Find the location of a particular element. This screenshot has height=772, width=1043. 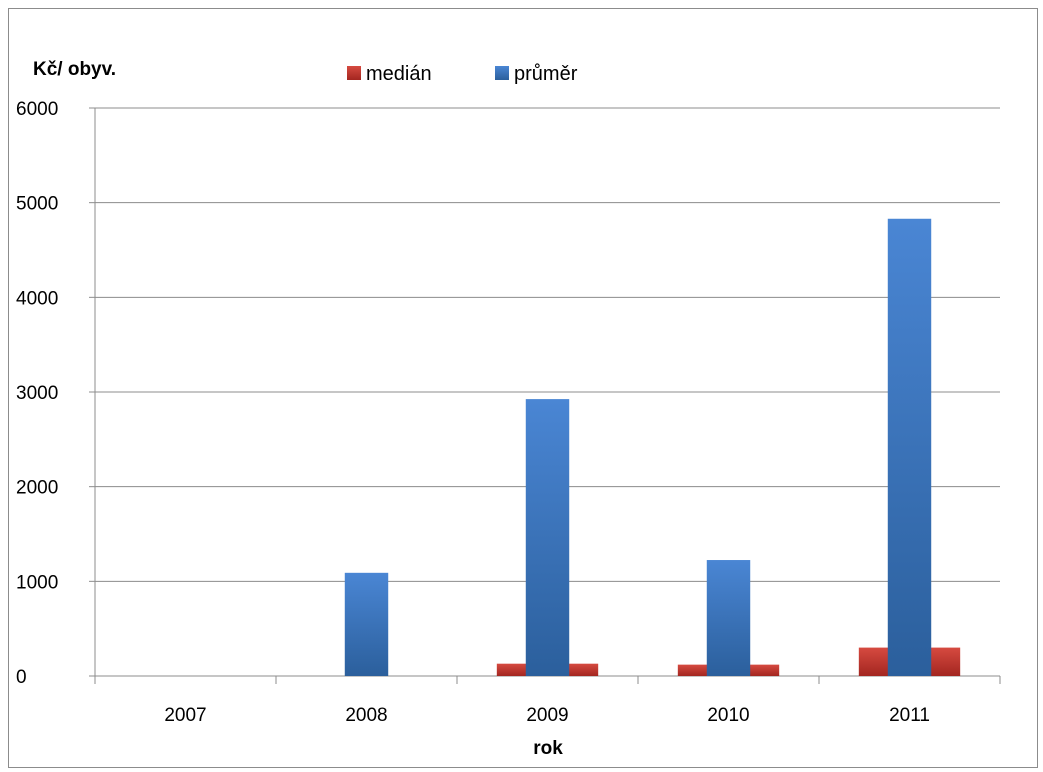

bar-mean-2010 is located at coordinates (728, 618).